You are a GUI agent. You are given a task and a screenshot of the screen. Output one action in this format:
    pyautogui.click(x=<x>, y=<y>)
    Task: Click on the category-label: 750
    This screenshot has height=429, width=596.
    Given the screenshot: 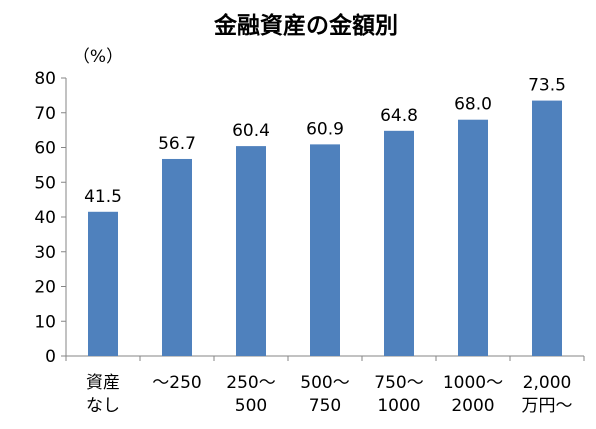 What is the action you would take?
    pyautogui.click(x=325, y=406)
    